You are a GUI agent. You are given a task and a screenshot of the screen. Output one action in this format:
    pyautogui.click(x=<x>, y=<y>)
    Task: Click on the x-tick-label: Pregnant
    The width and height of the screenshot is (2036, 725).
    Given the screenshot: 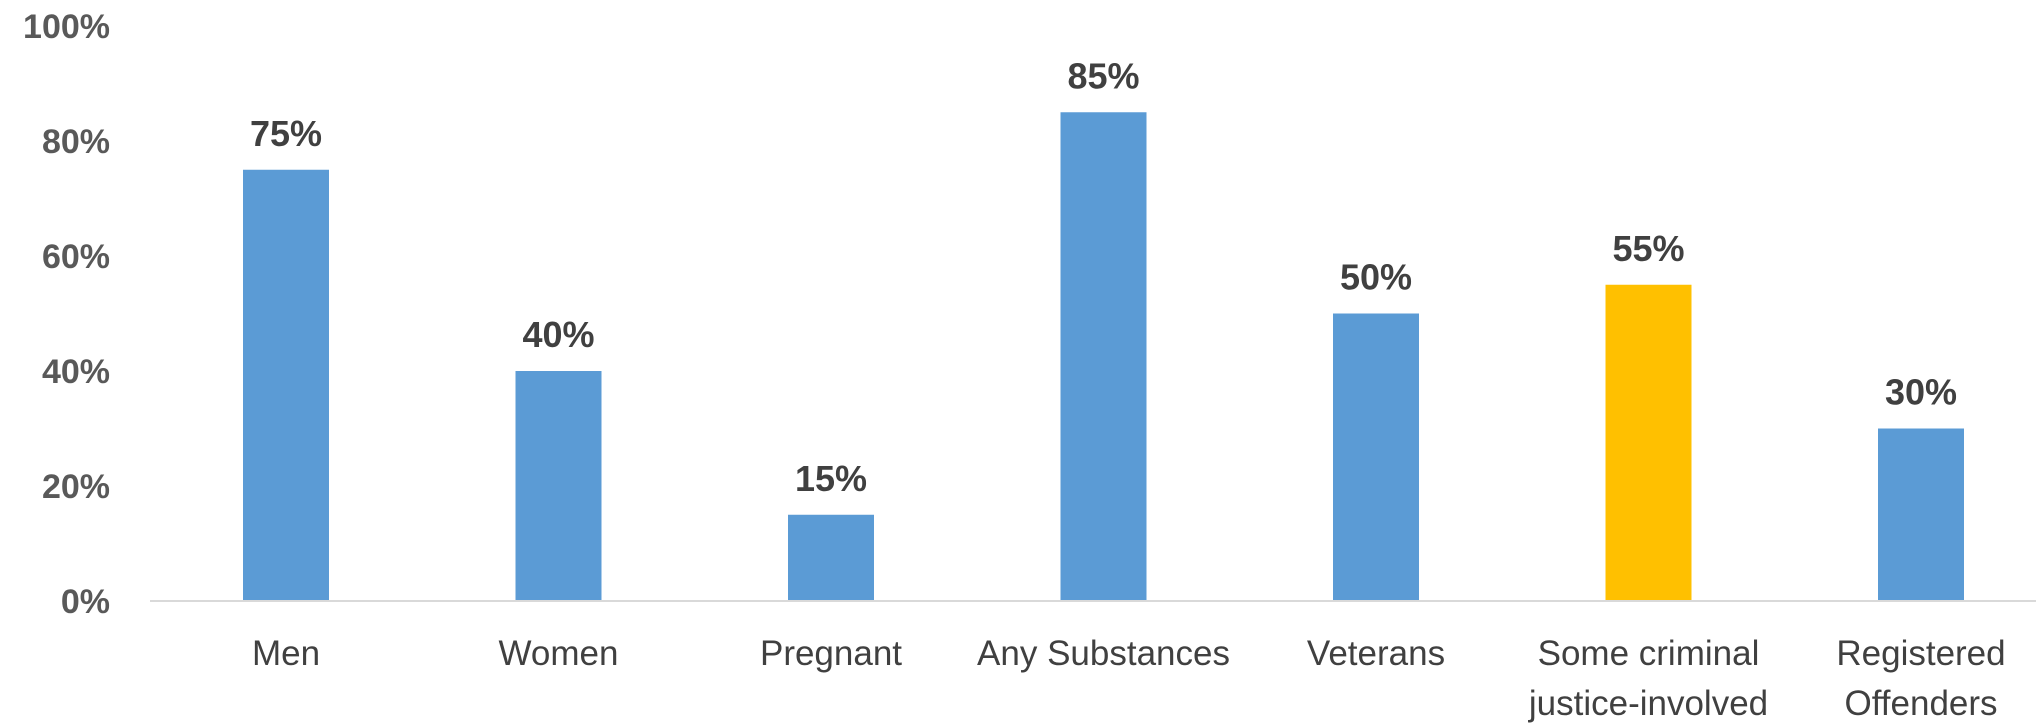 What is the action you would take?
    pyautogui.click(x=831, y=653)
    